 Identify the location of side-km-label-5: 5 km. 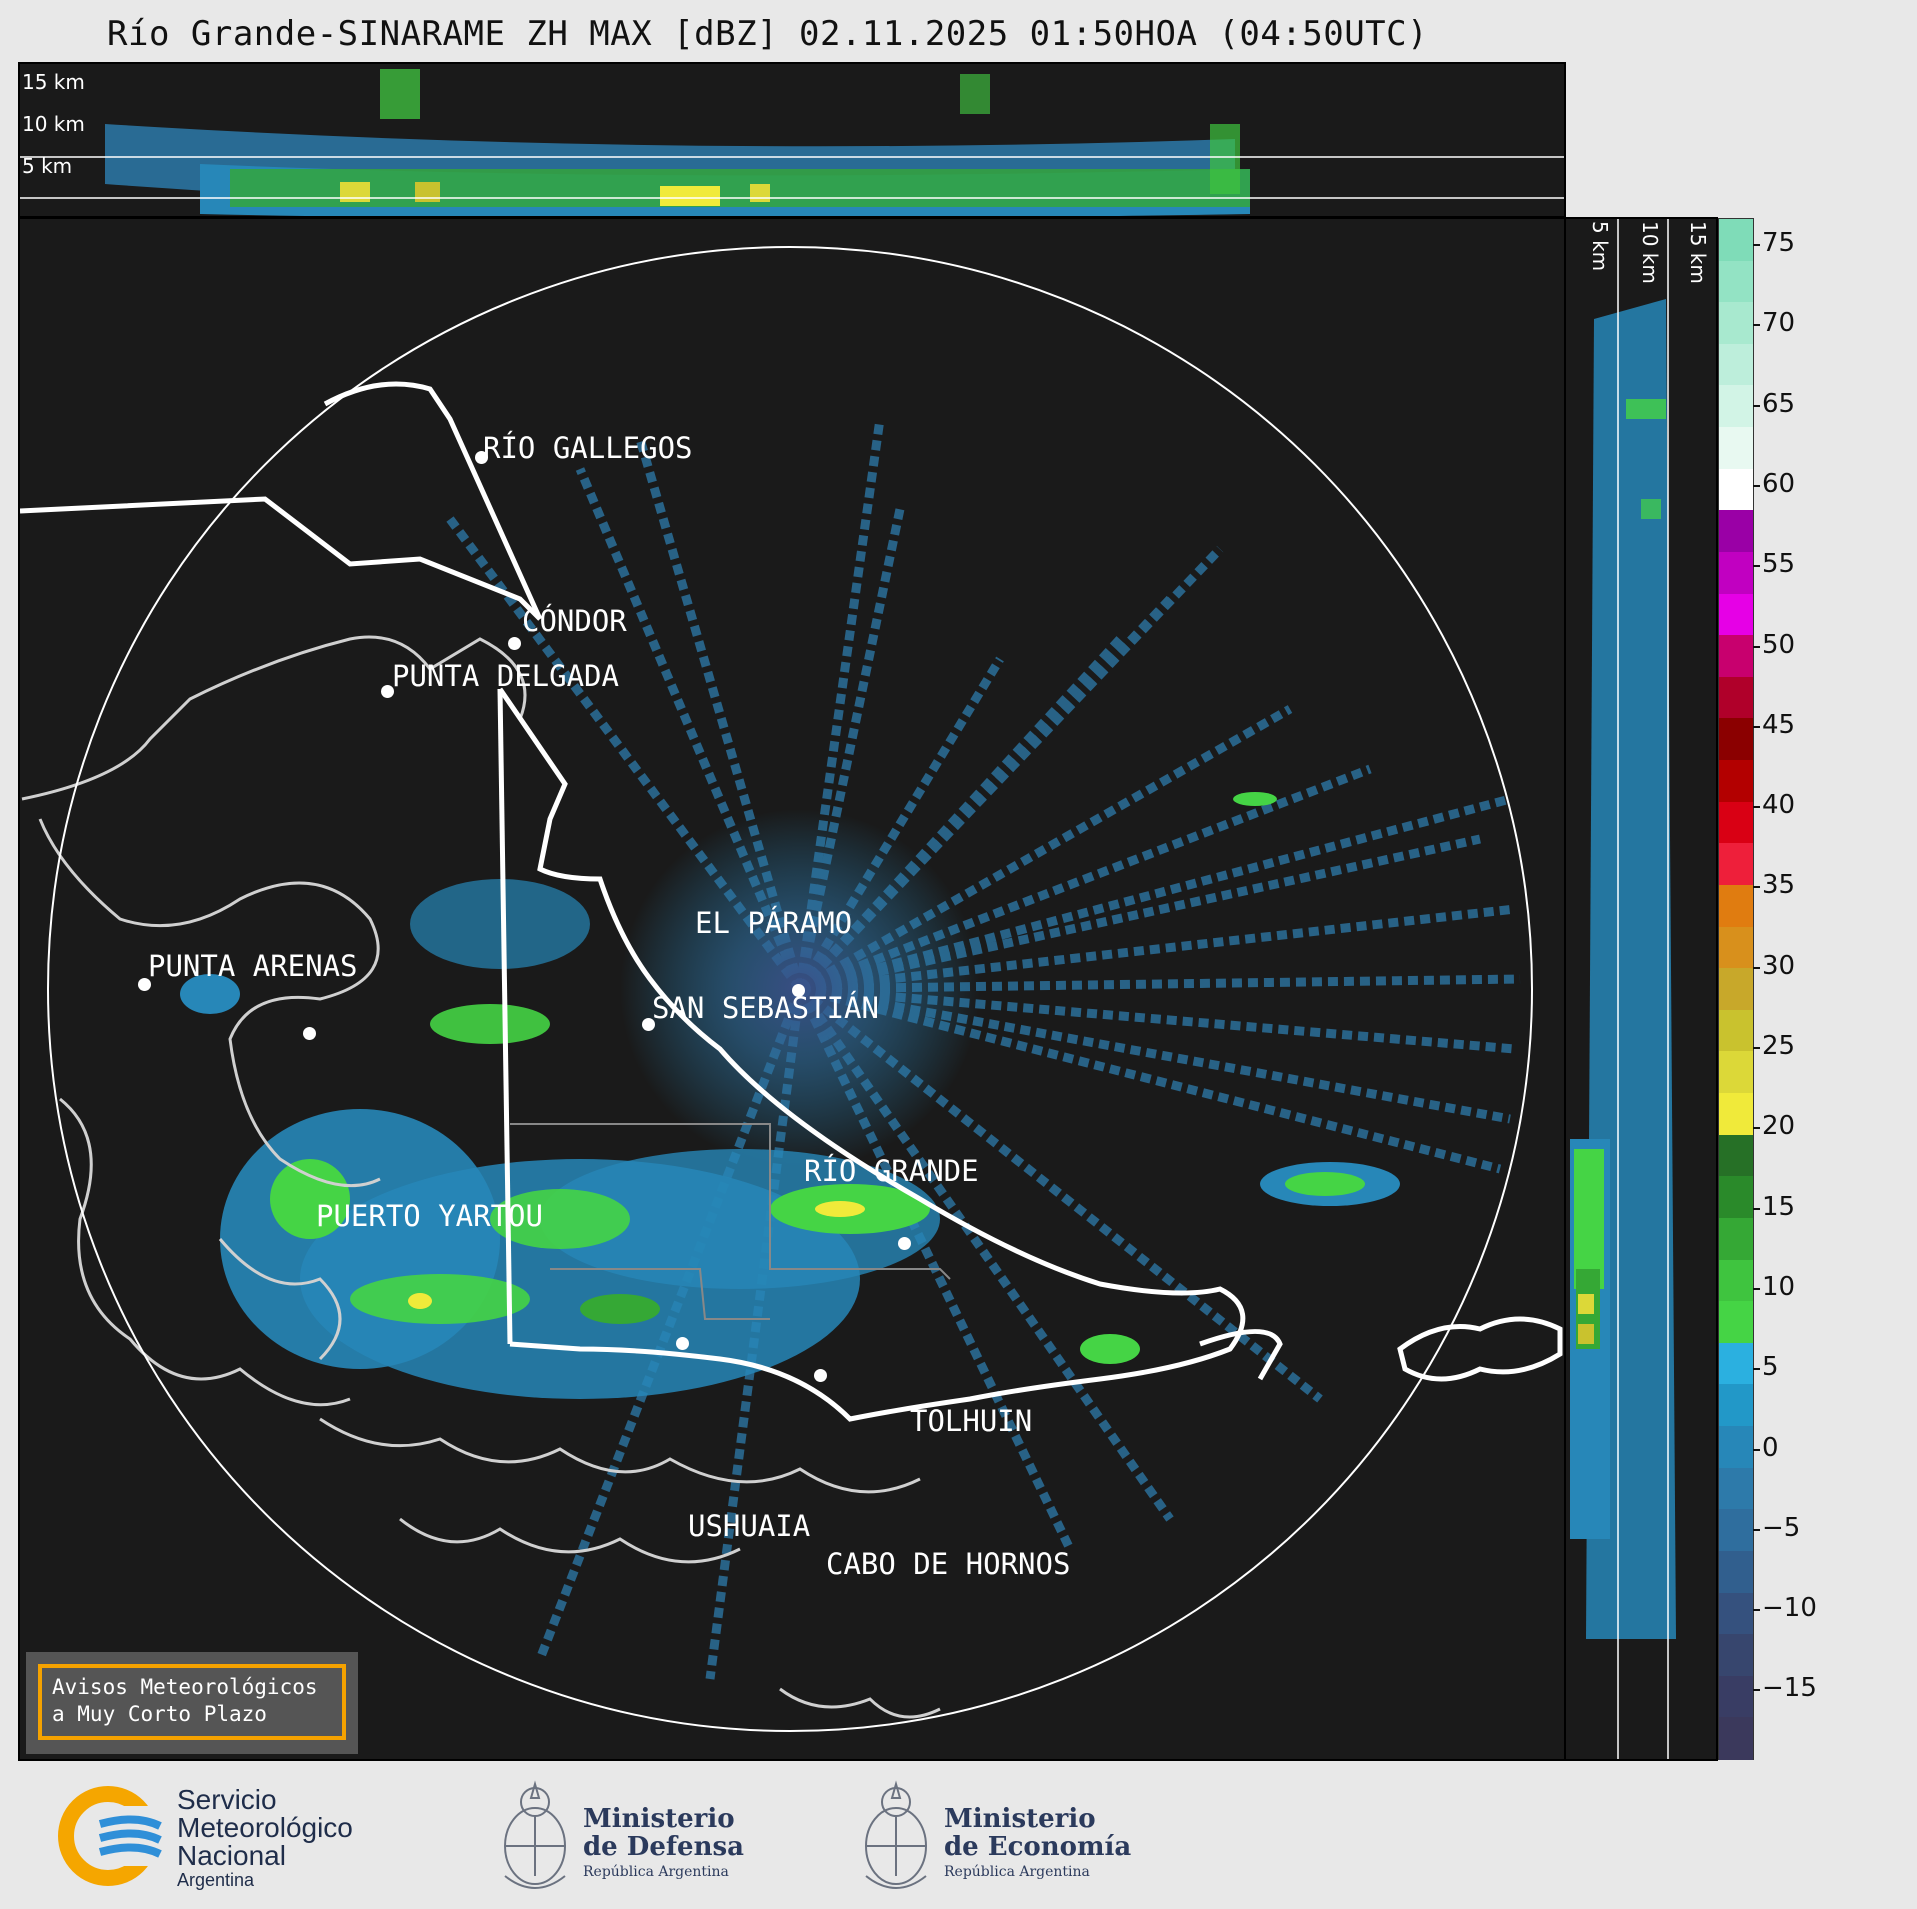
(1600, 246).